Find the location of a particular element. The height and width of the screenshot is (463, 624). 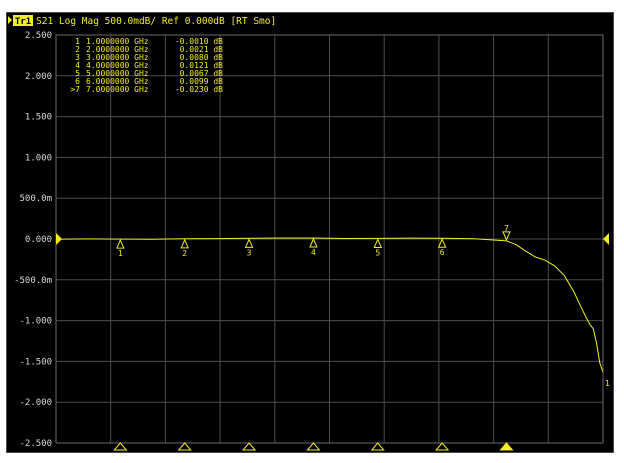

y-tick-label: 1.000 is located at coordinates (38, 158).